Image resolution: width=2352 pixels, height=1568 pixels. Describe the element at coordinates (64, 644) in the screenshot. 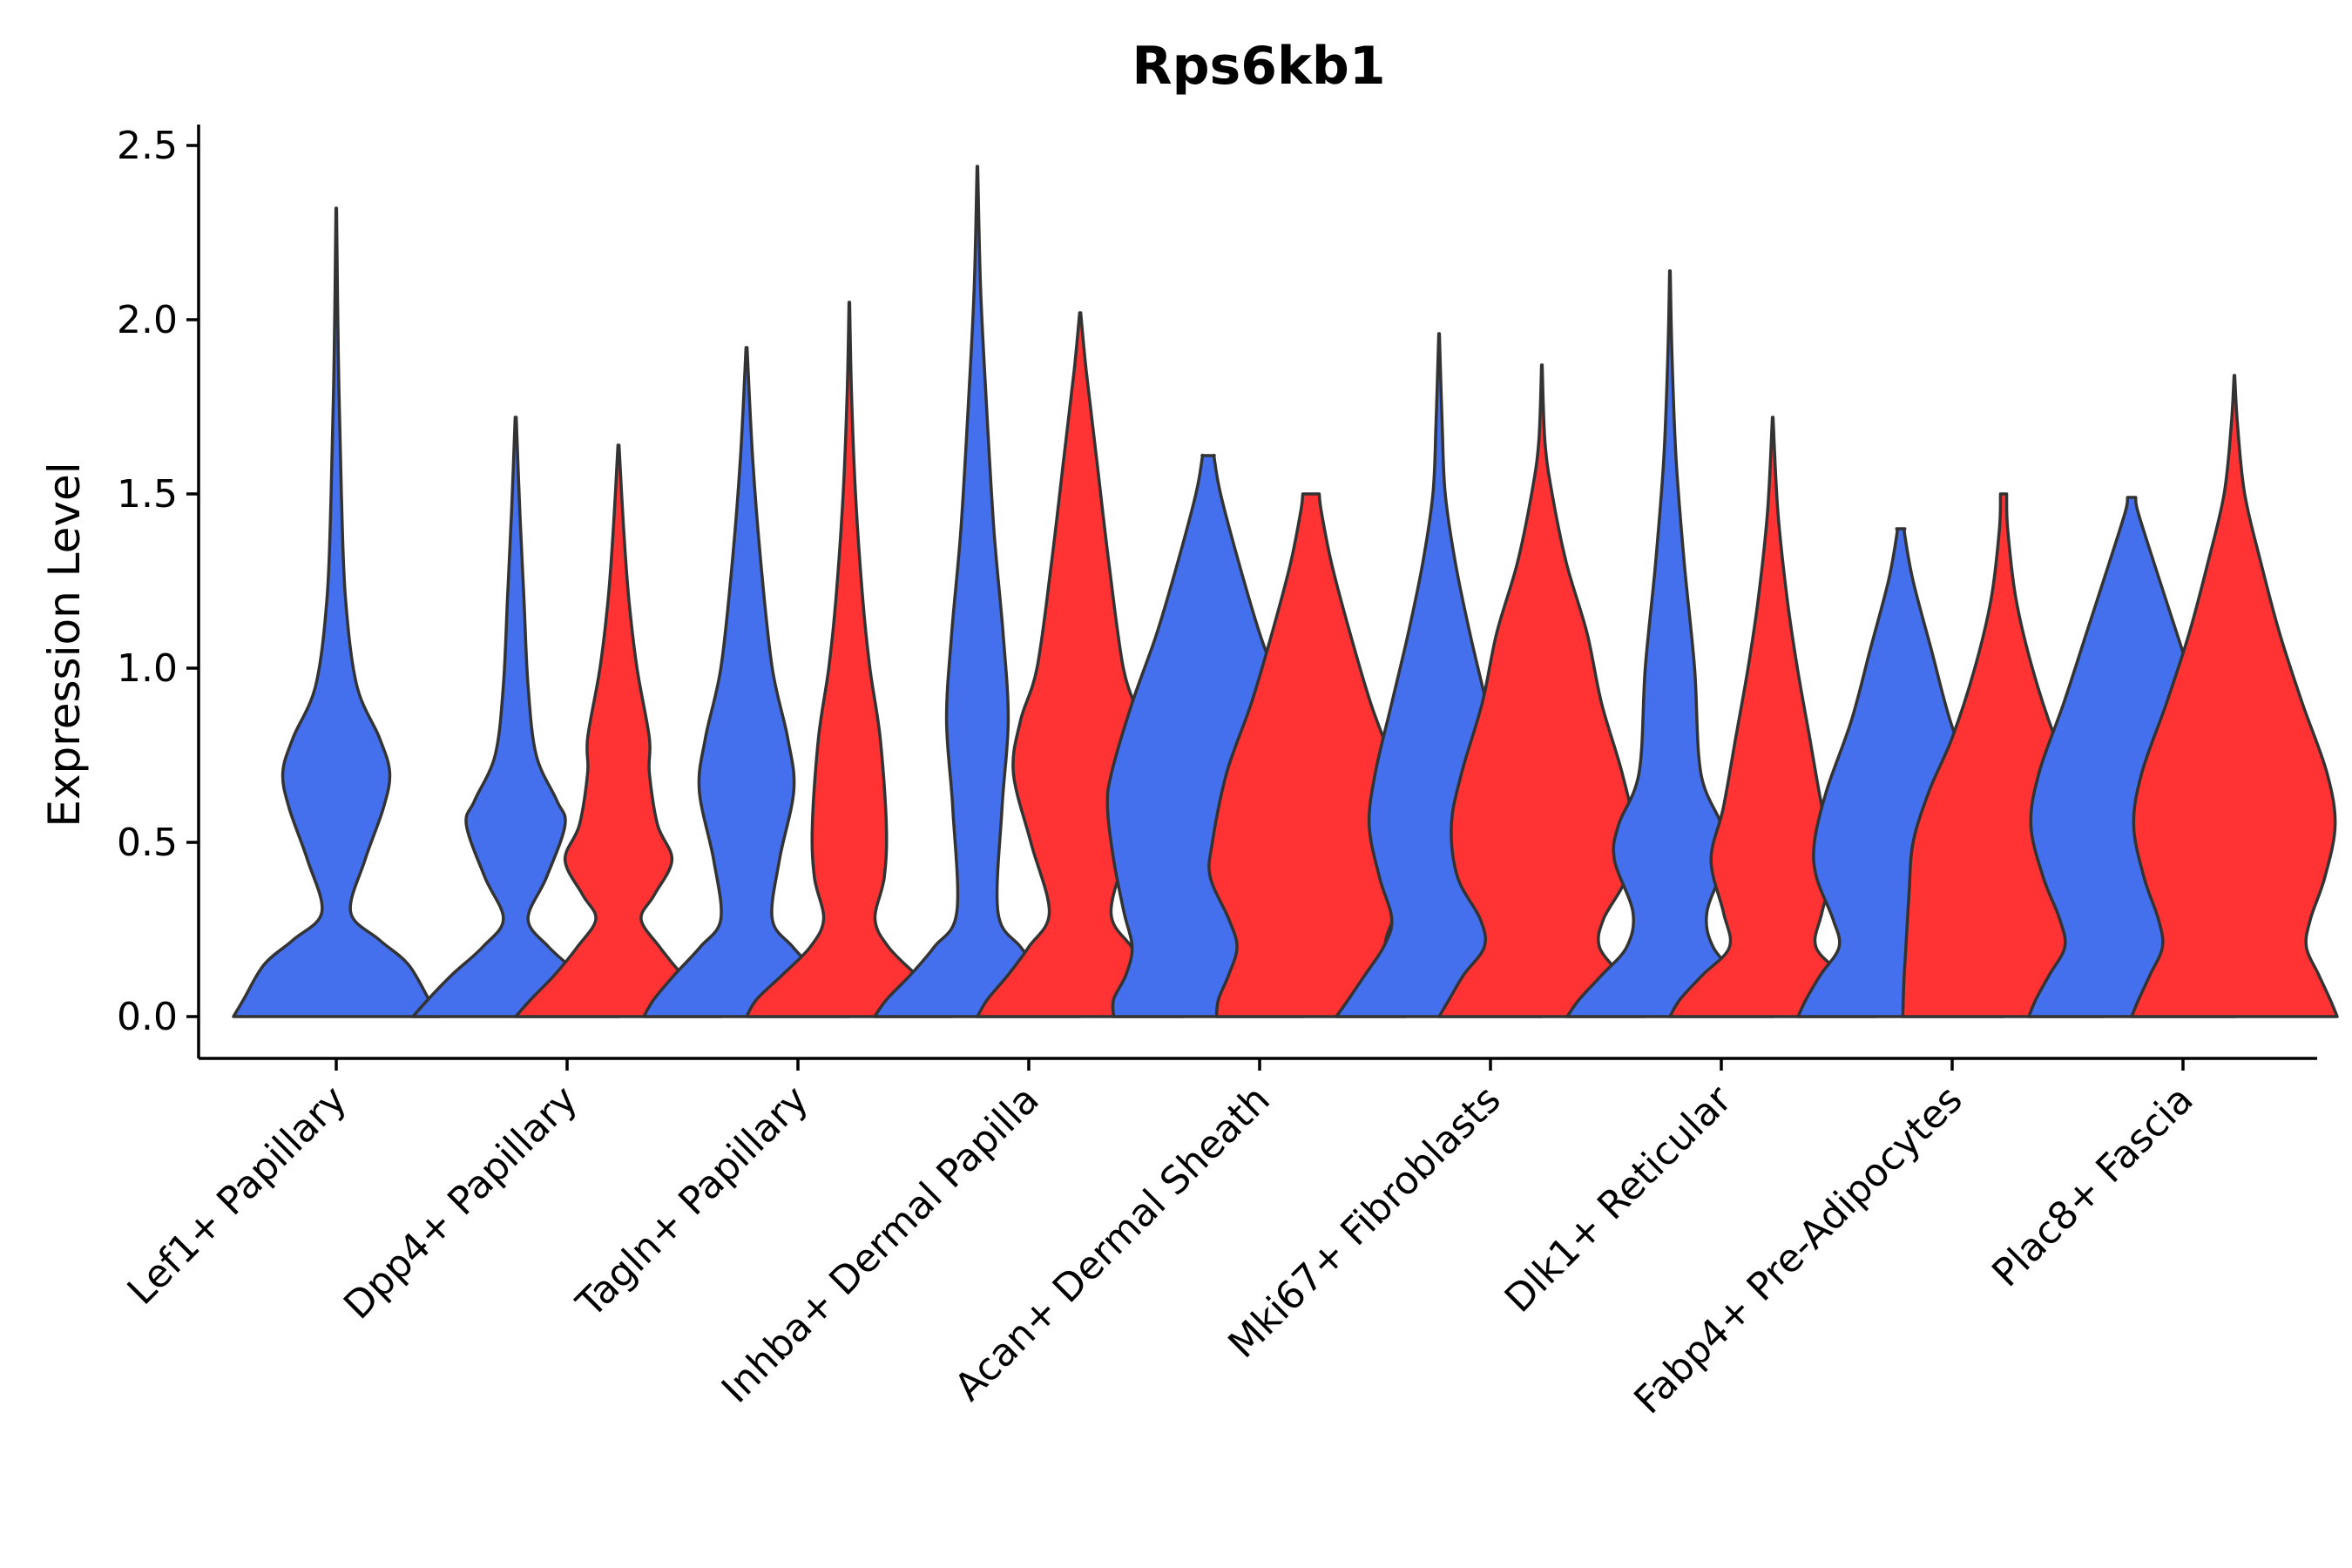

I see `y-axis-title: Expression Level` at that location.